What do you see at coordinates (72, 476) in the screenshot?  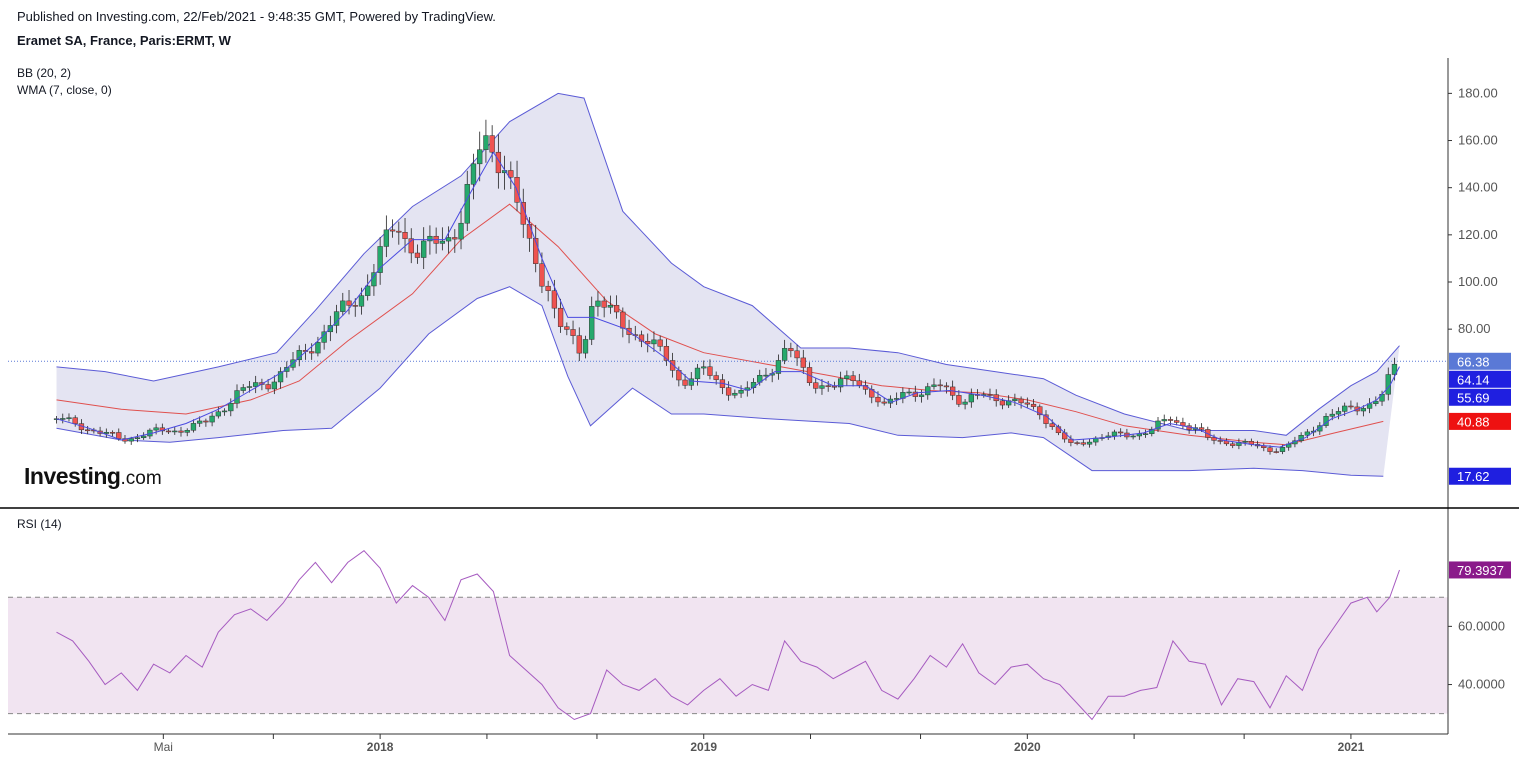 I see `logo-main: Investing` at bounding box center [72, 476].